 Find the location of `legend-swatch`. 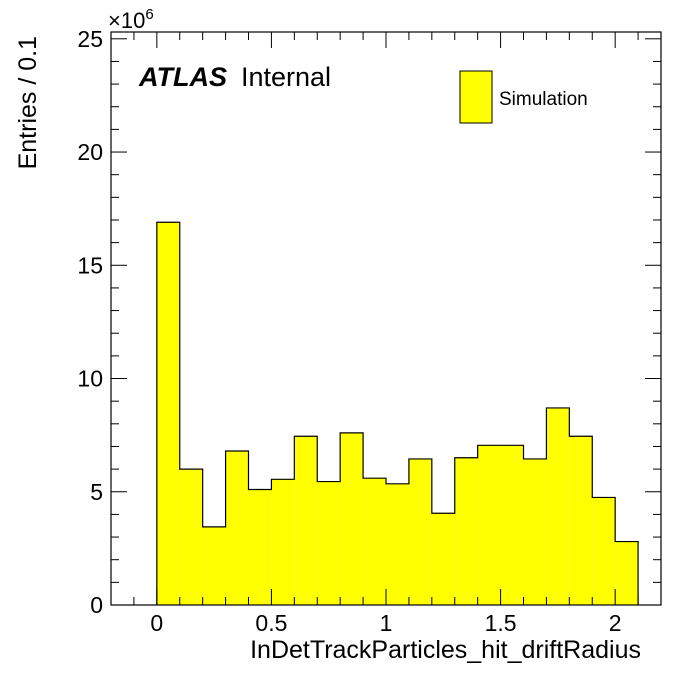

legend-swatch is located at coordinates (476, 97).